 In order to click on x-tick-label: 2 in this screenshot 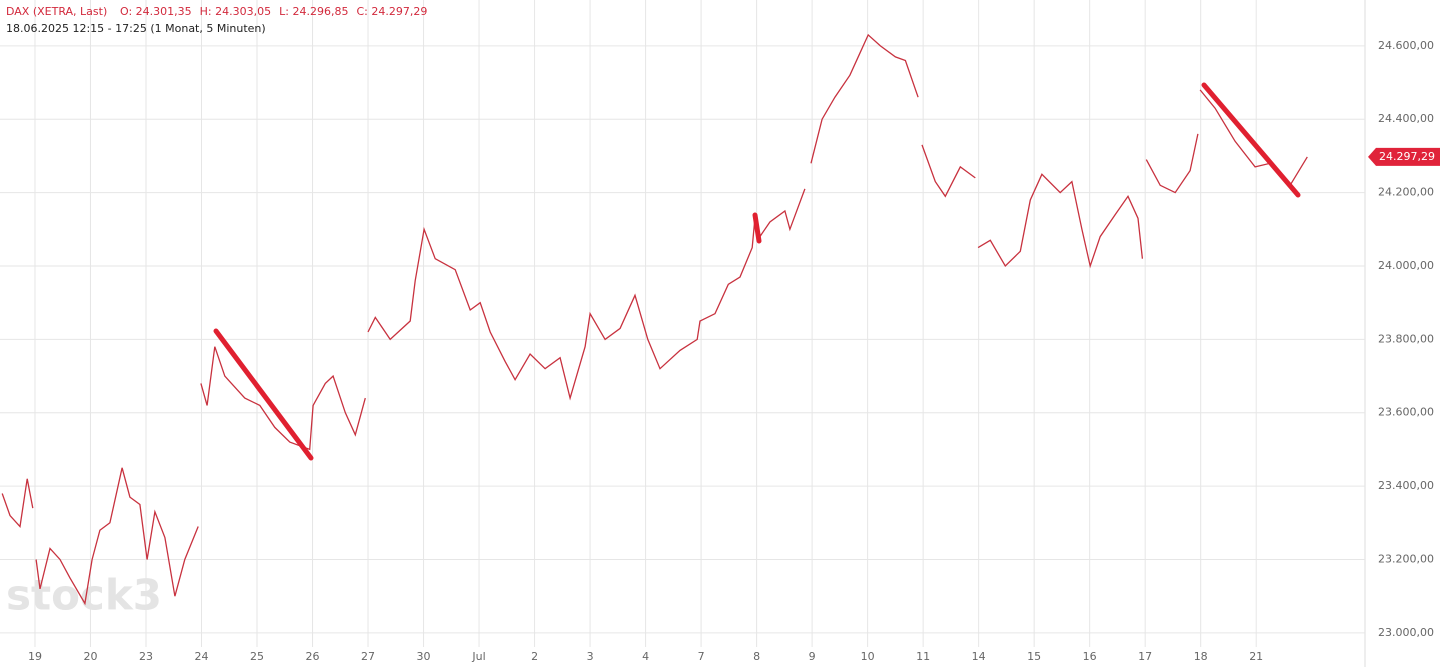, I will do `click(534, 656)`.